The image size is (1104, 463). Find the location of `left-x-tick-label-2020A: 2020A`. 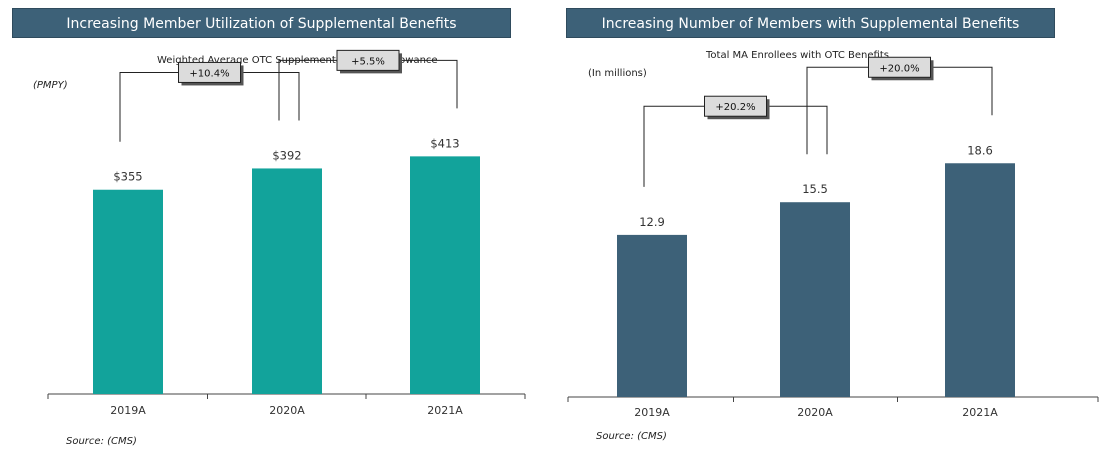

left-x-tick-label-2020A: 2020A is located at coordinates (287, 410).